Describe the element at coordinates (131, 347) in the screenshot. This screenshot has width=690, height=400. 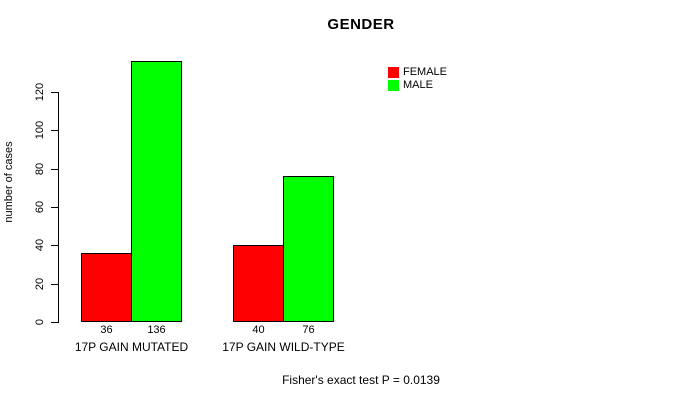
I see `category-label: 17P GAIN MUTATED` at that location.